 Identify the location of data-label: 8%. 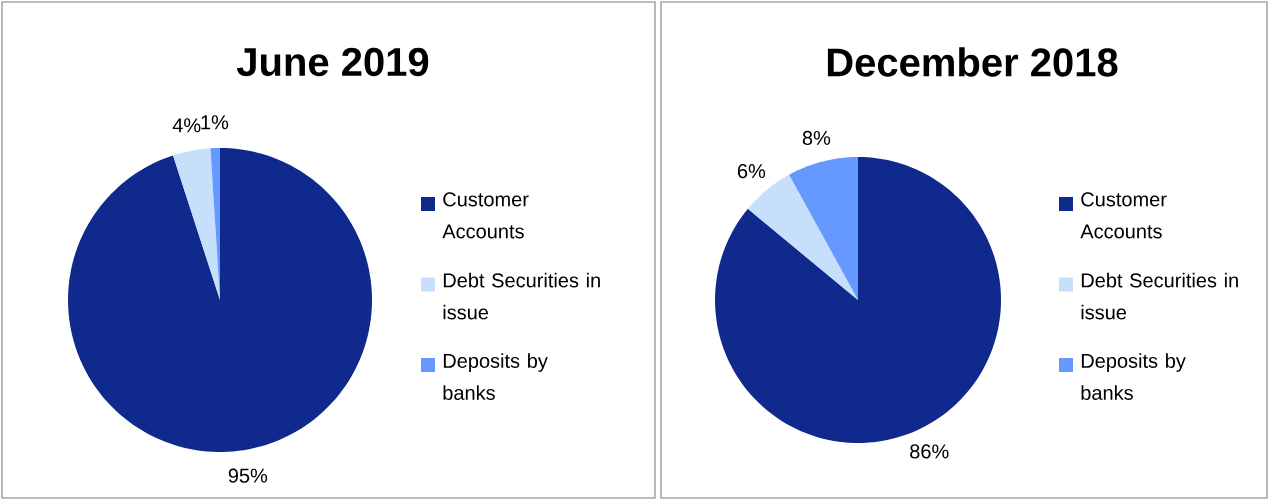
(816, 138).